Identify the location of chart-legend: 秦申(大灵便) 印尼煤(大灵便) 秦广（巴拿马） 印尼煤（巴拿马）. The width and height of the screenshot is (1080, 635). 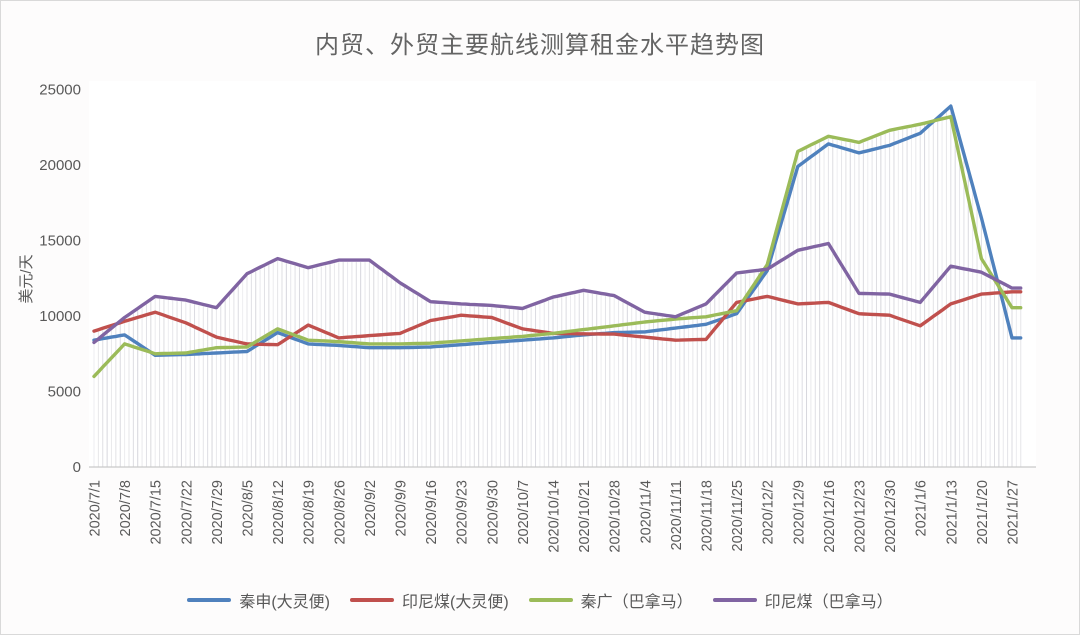
(540, 600).